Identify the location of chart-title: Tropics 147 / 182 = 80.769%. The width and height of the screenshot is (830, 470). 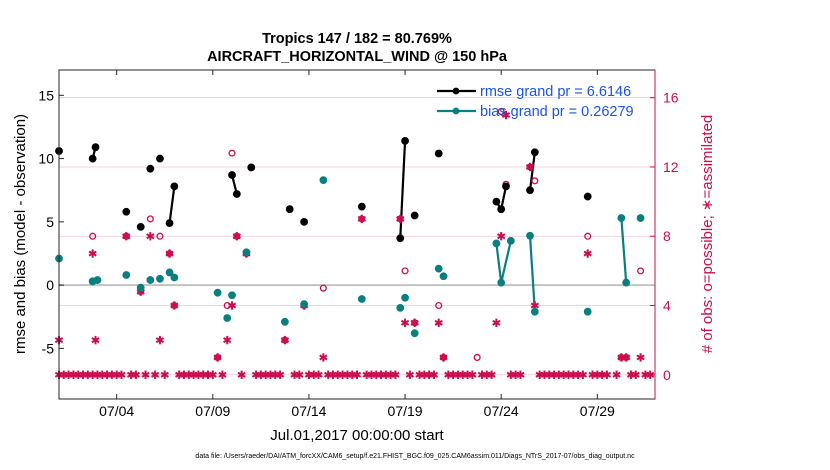
(357, 39).